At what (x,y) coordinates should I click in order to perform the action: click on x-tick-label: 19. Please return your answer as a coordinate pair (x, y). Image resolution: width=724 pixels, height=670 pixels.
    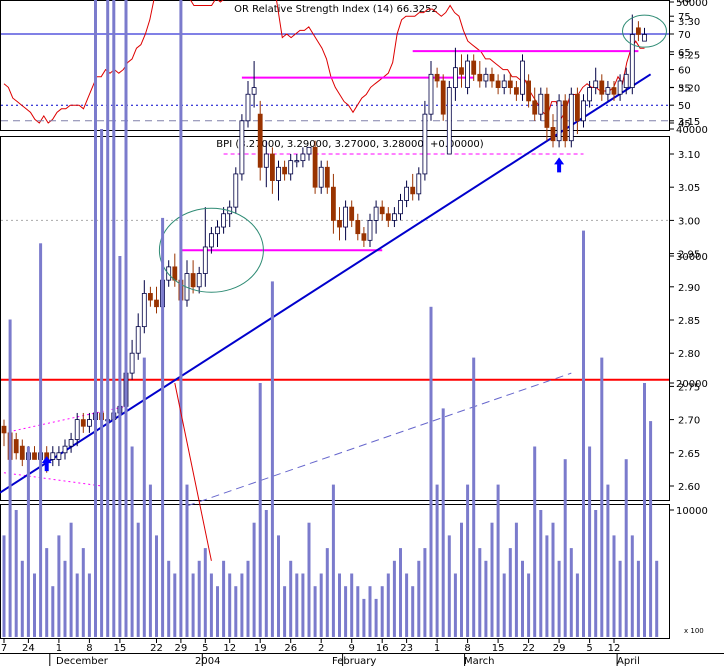
    Looking at the image, I should click on (260, 648).